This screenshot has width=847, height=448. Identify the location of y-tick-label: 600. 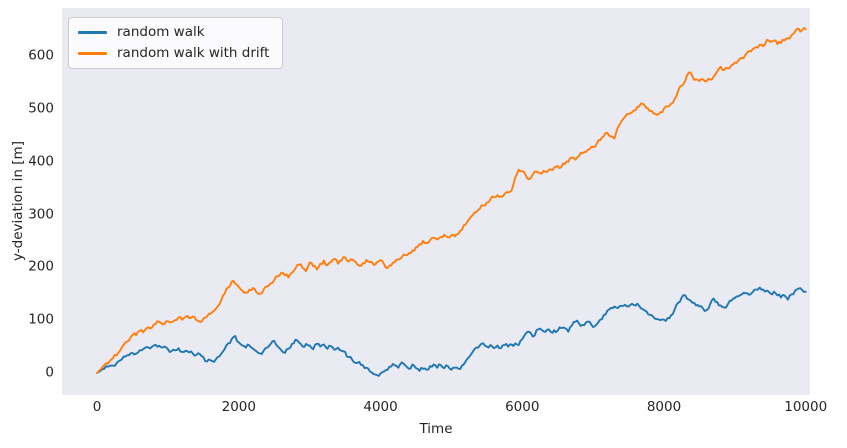
(41, 55).